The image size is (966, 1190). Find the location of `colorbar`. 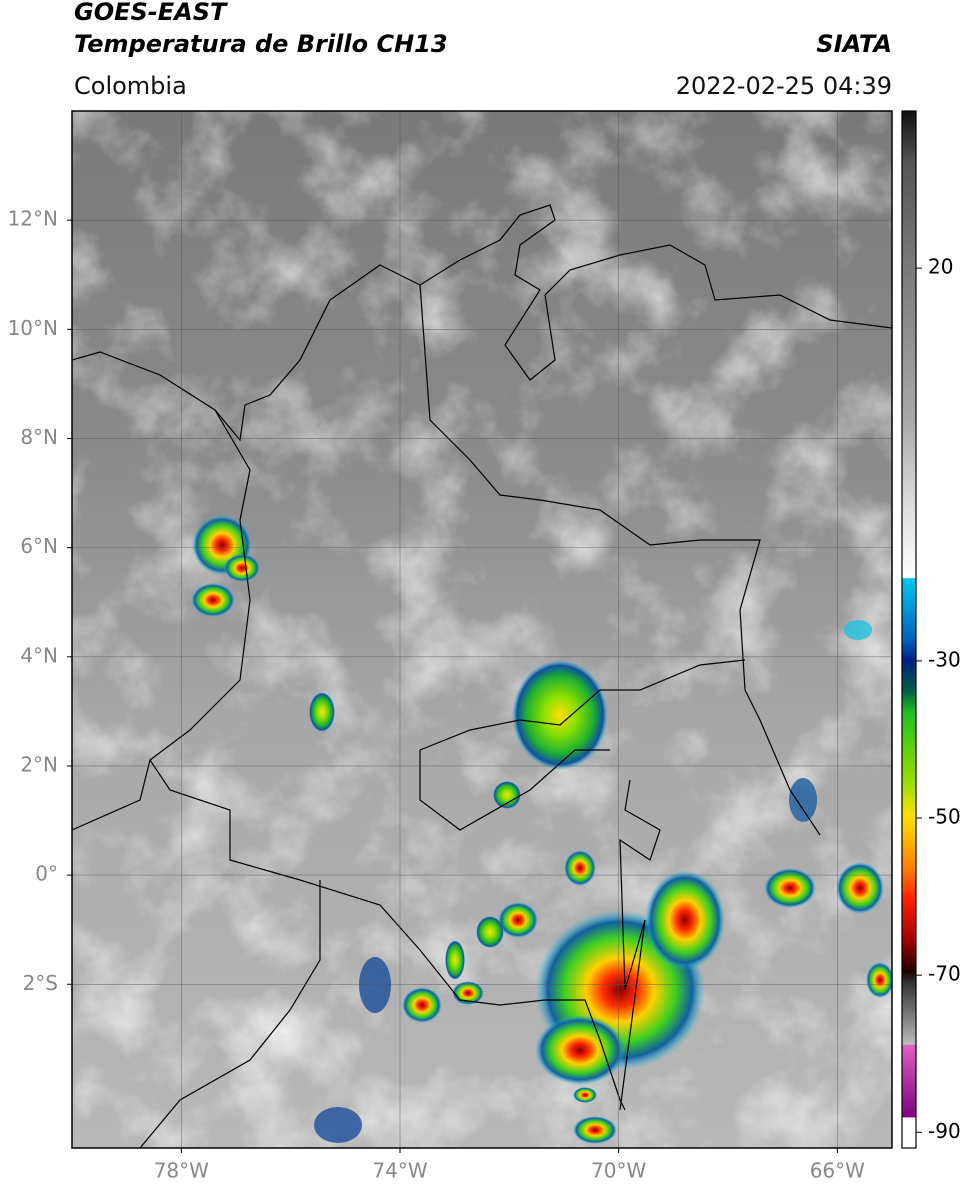

colorbar is located at coordinates (909, 629).